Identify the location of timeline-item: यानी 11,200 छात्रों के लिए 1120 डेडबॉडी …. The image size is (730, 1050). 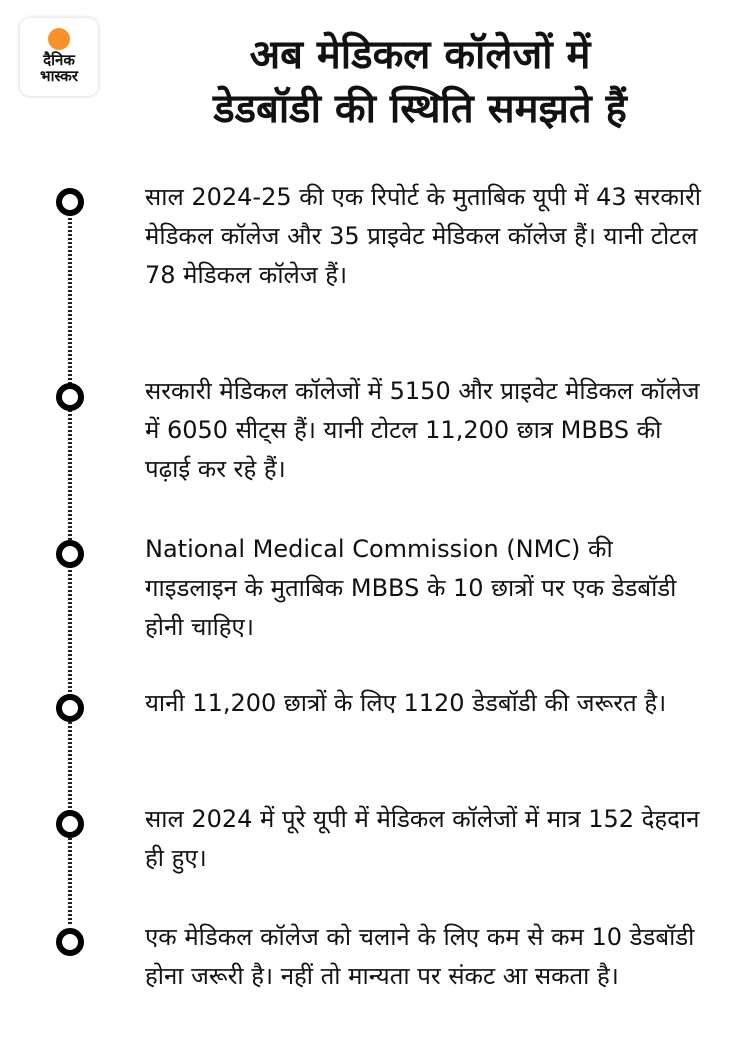
(406, 703).